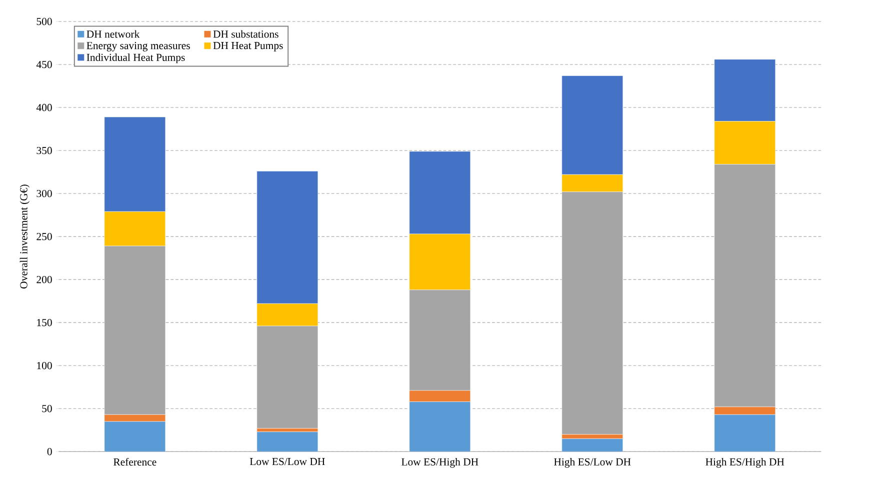 The height and width of the screenshot is (489, 870). I want to click on legend-label: DH substations, so click(245, 34).